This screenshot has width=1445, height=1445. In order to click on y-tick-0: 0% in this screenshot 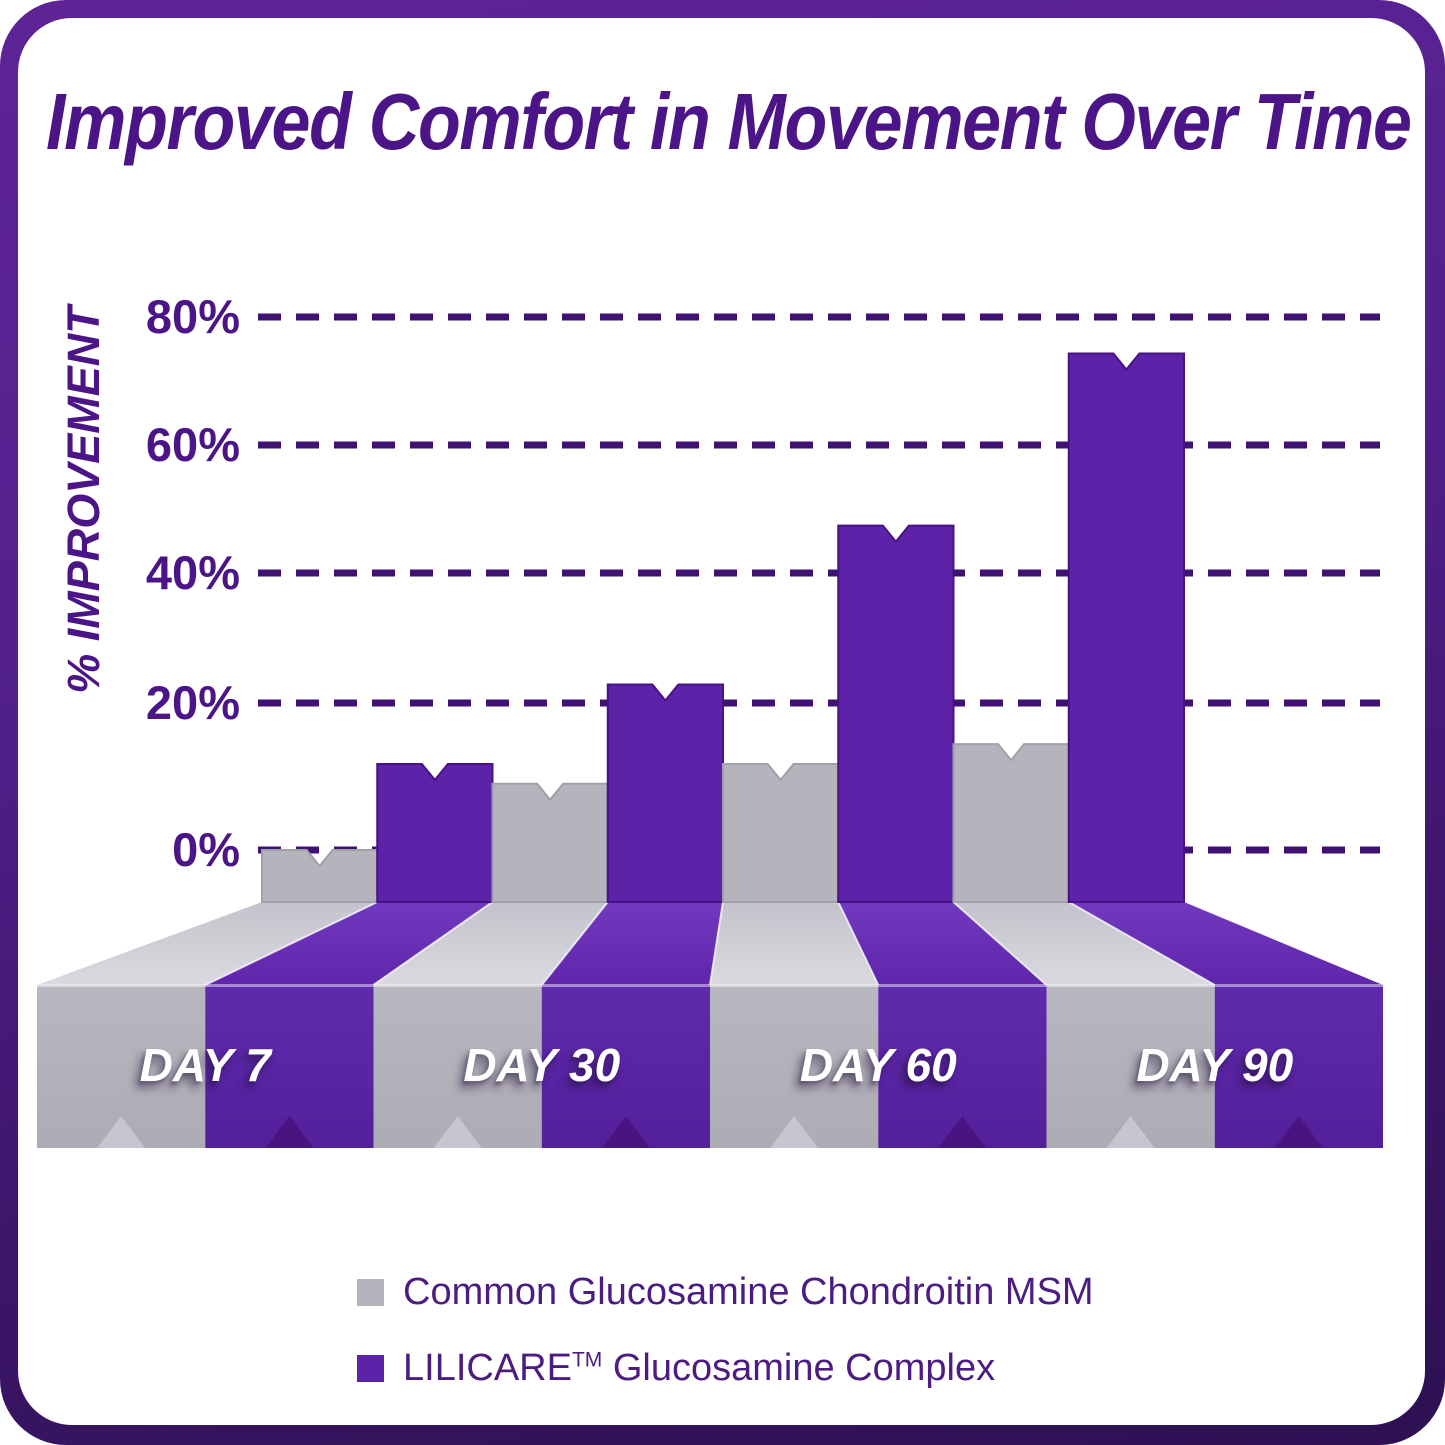, I will do `click(206, 849)`.